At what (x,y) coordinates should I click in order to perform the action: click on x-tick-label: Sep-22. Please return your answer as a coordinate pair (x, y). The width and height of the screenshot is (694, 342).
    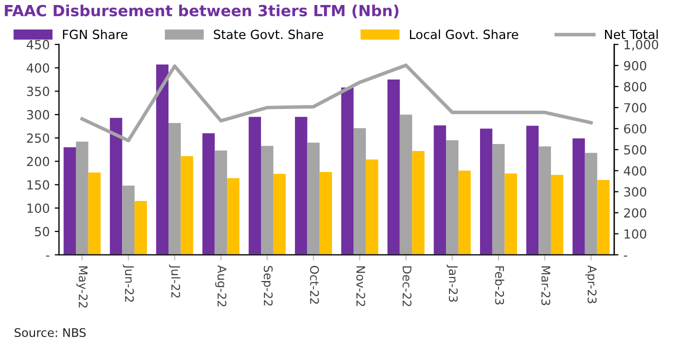
    Looking at the image, I should click on (267, 286).